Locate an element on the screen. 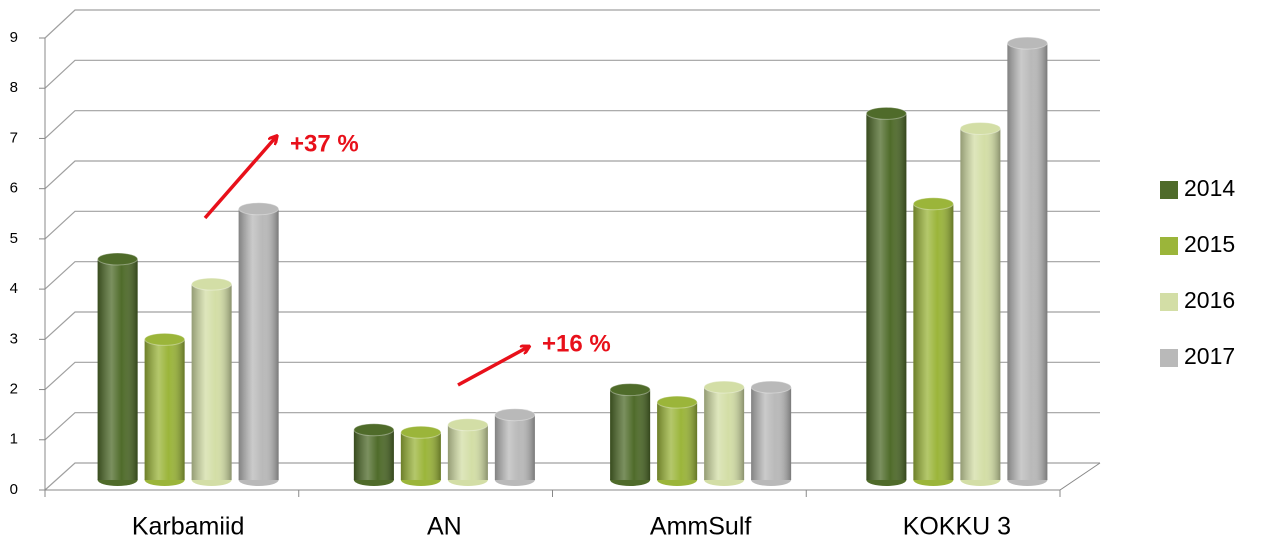  y-tick-label: 7 is located at coordinates (14, 137).